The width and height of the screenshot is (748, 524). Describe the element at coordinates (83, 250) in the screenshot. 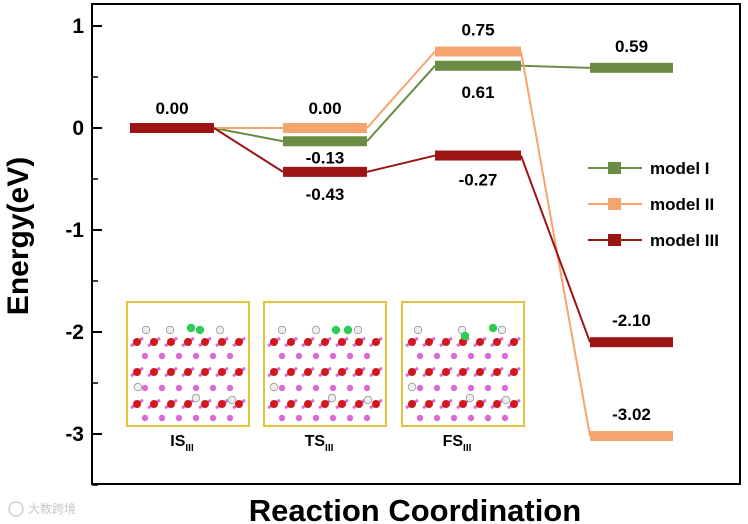

I see `y-axis: 1 0 -1 -2 -3` at that location.